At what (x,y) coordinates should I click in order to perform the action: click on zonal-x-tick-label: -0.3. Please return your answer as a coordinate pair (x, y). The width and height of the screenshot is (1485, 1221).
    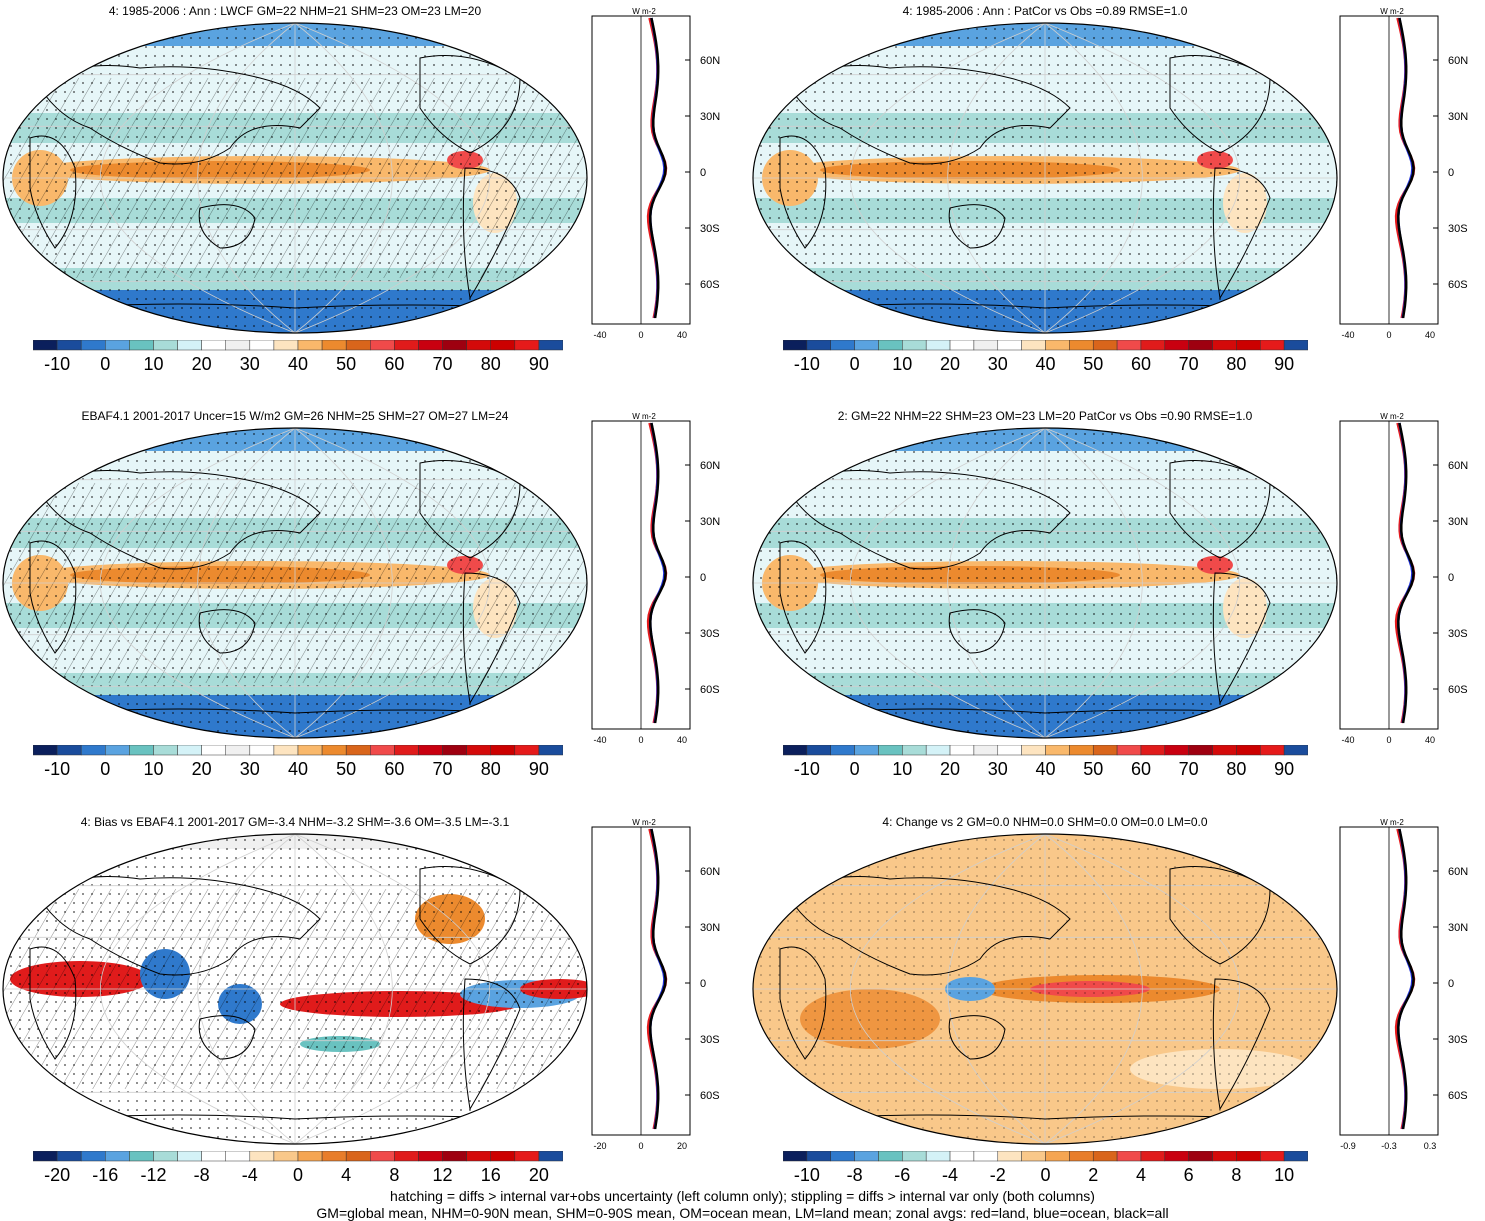
    Looking at the image, I should click on (1389, 1146).